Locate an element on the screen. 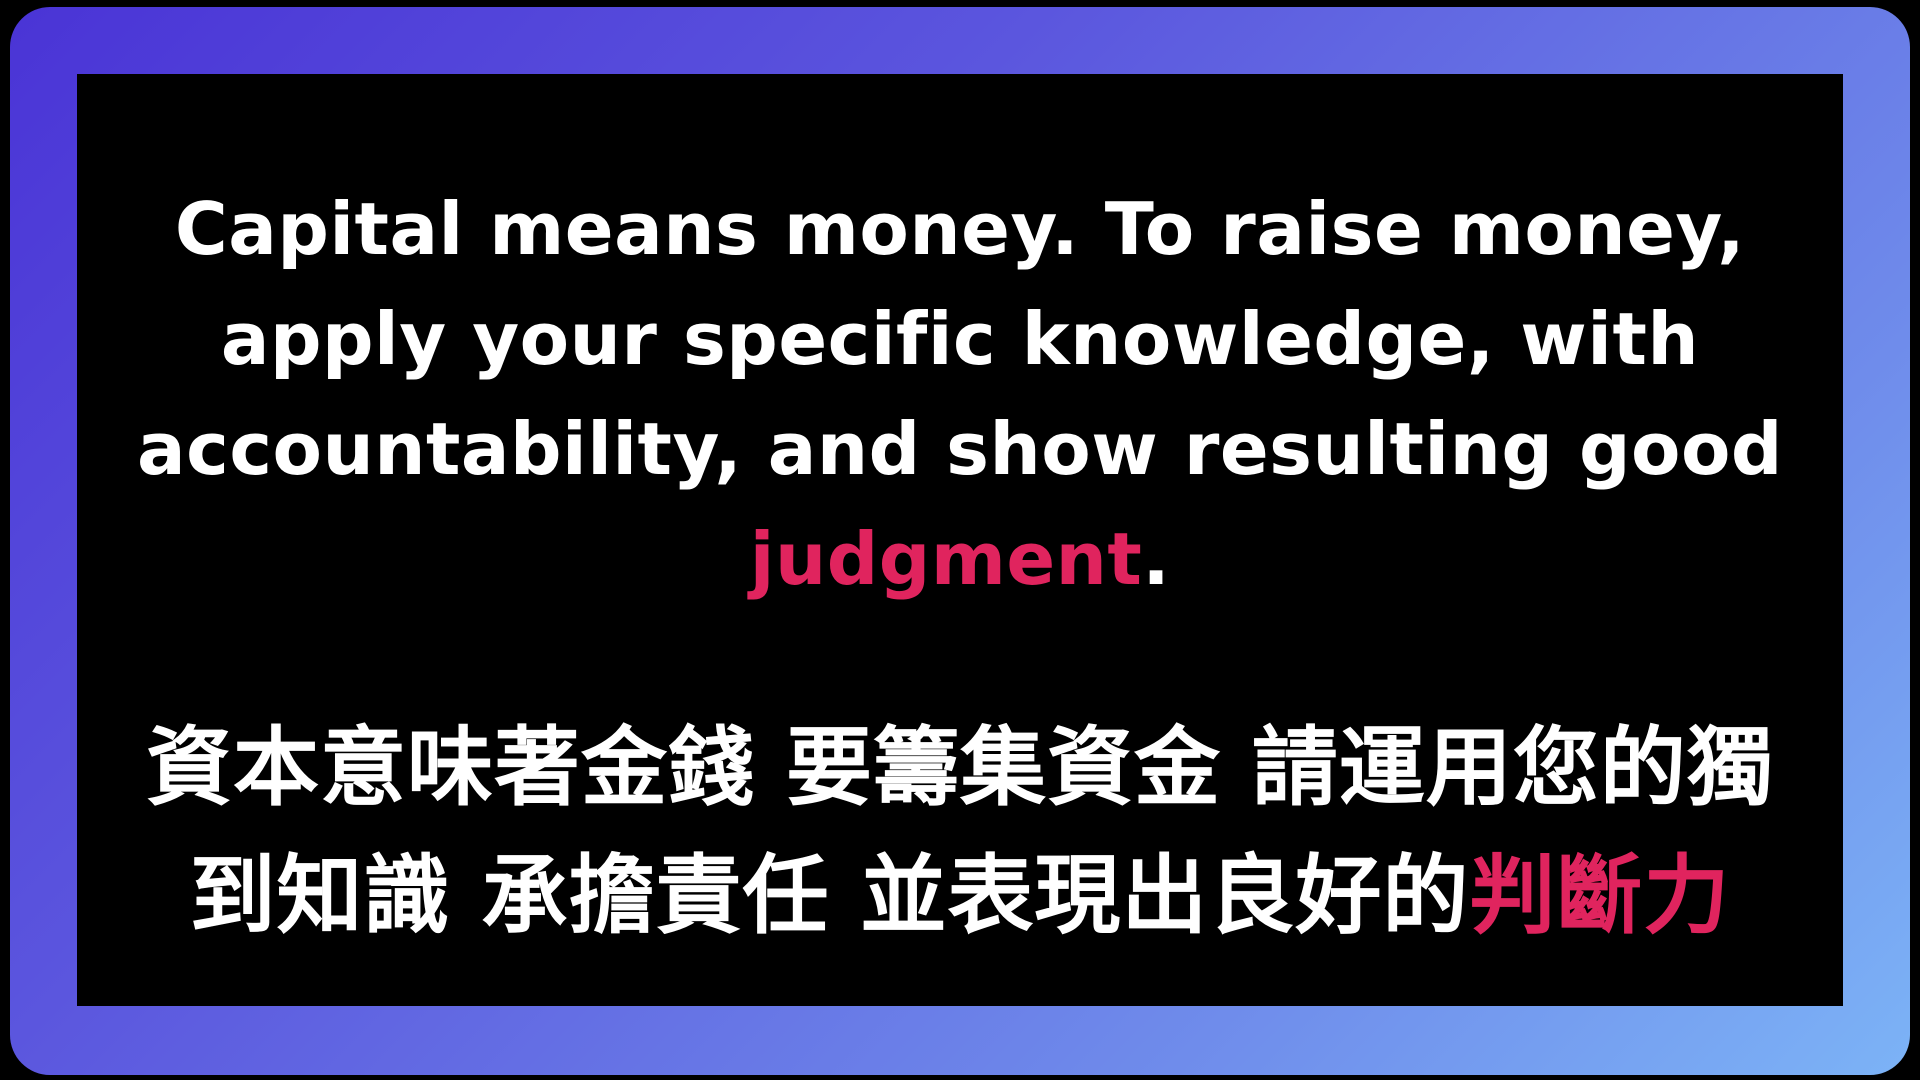 The height and width of the screenshot is (1080, 1920). english-line-3: accountability, and show resulting good is located at coordinates (960, 449).